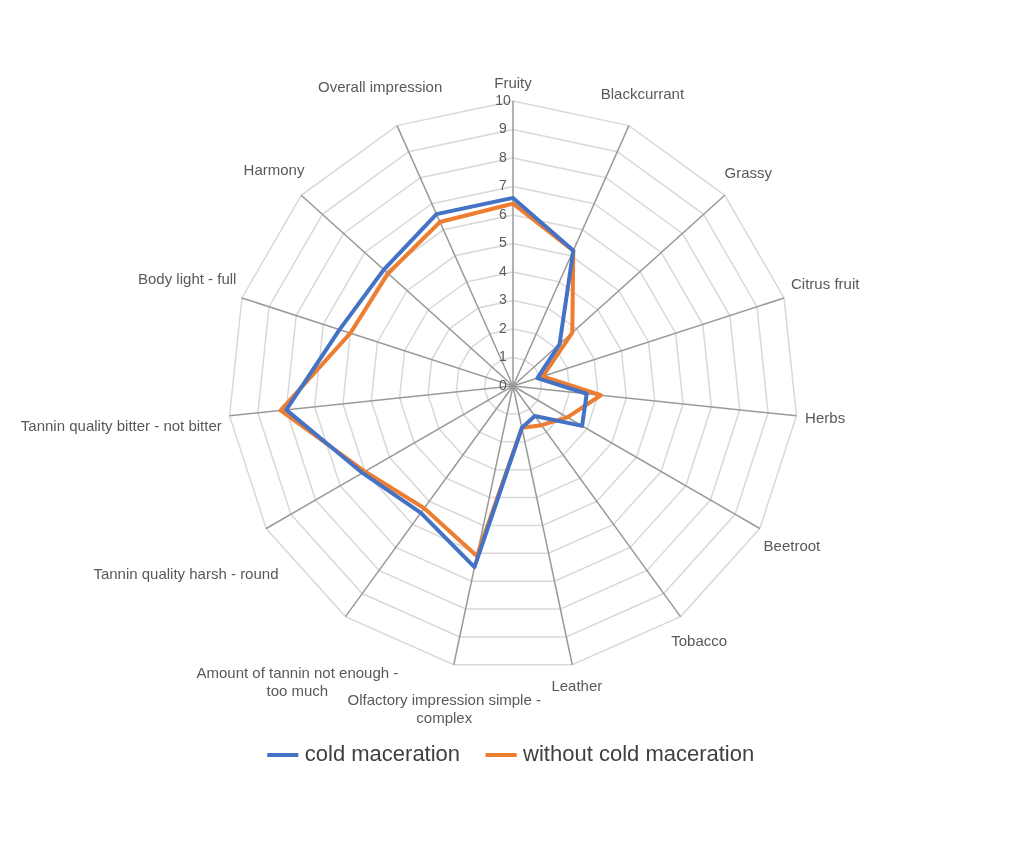 This screenshot has height=844, width=1030. Describe the element at coordinates (274, 169) in the screenshot. I see `spoke-label: Harmony` at that location.